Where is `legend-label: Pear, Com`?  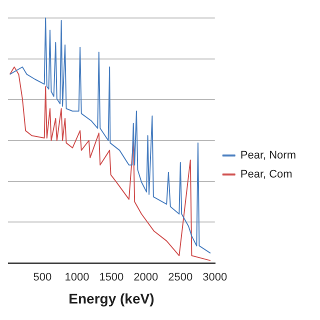
legend-label: Pear, Com is located at coordinates (266, 174).